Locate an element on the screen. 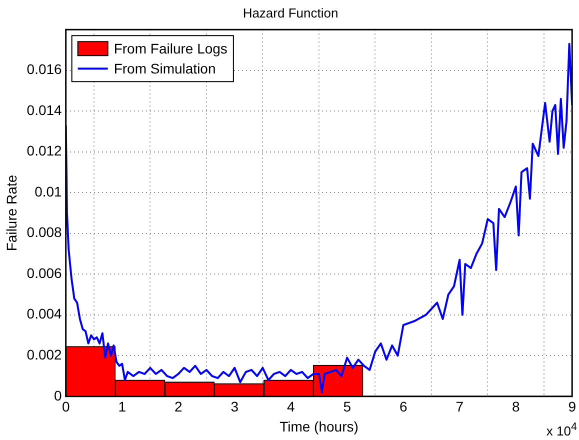 This screenshot has width=579, height=440. legend-label: From Simulation is located at coordinates (165, 68).